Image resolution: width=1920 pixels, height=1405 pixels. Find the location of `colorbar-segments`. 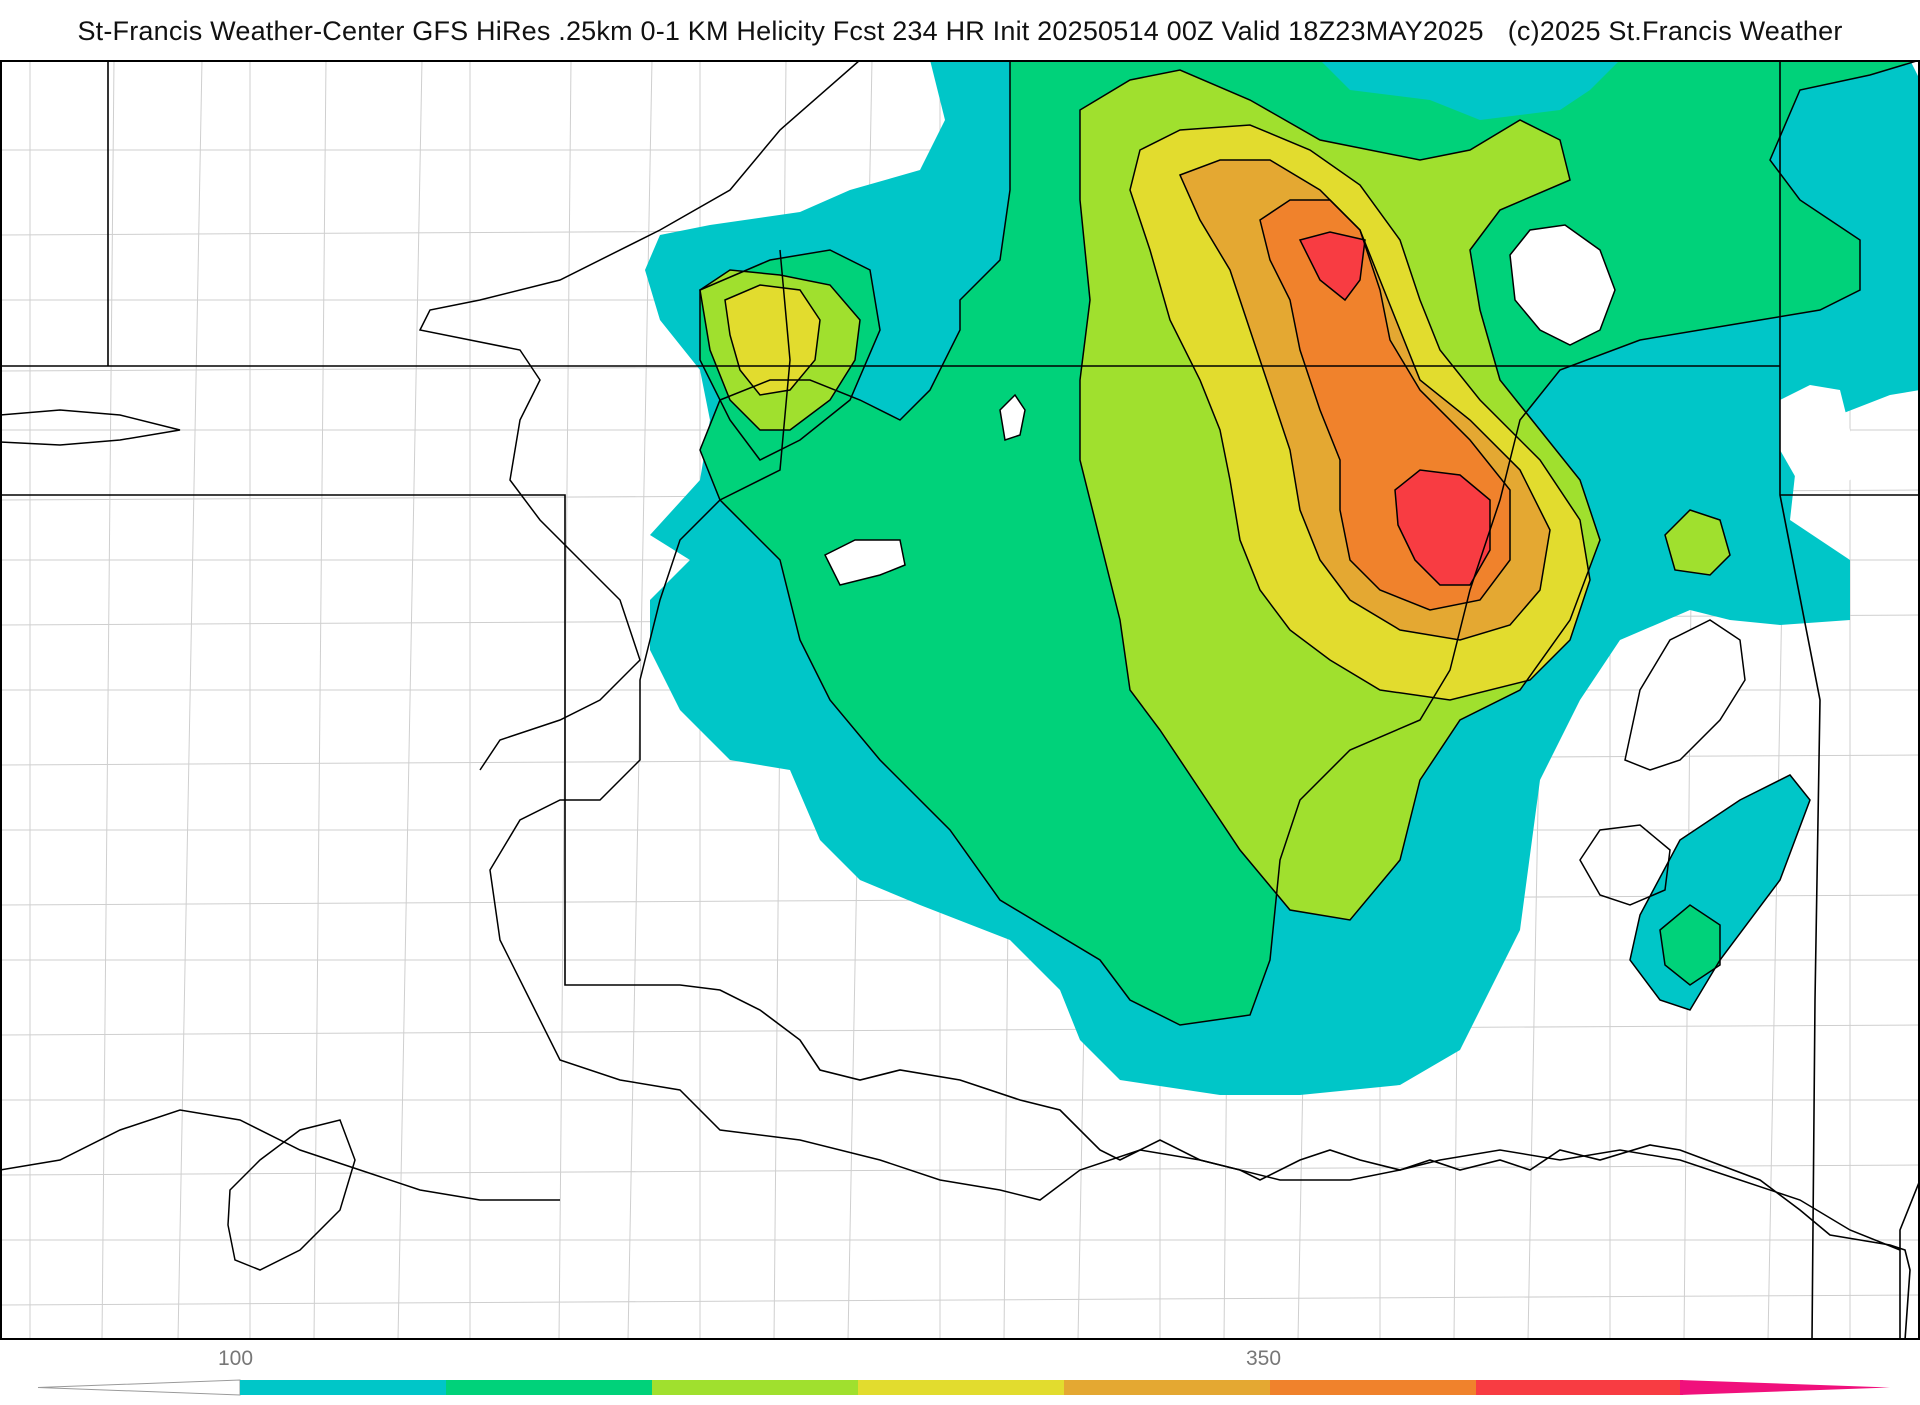

colorbar-segments is located at coordinates (961, 1387).